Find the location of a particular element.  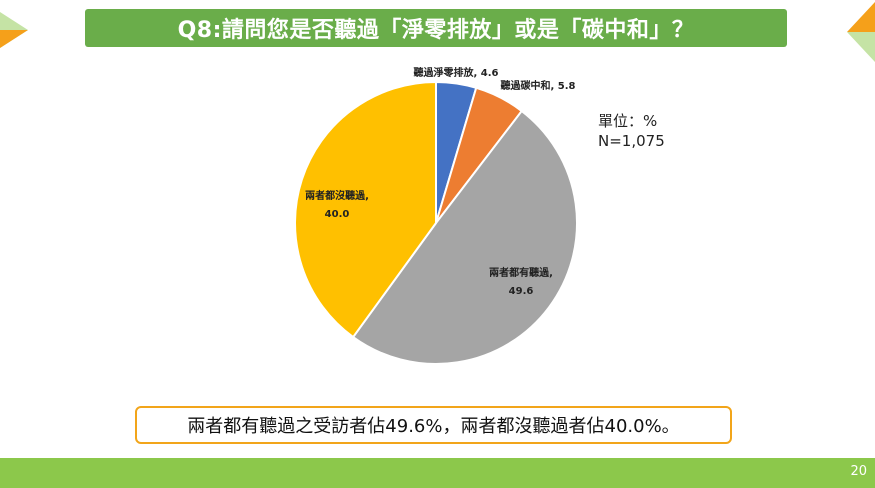

corner-decoration-right is located at coordinates (861, 32).